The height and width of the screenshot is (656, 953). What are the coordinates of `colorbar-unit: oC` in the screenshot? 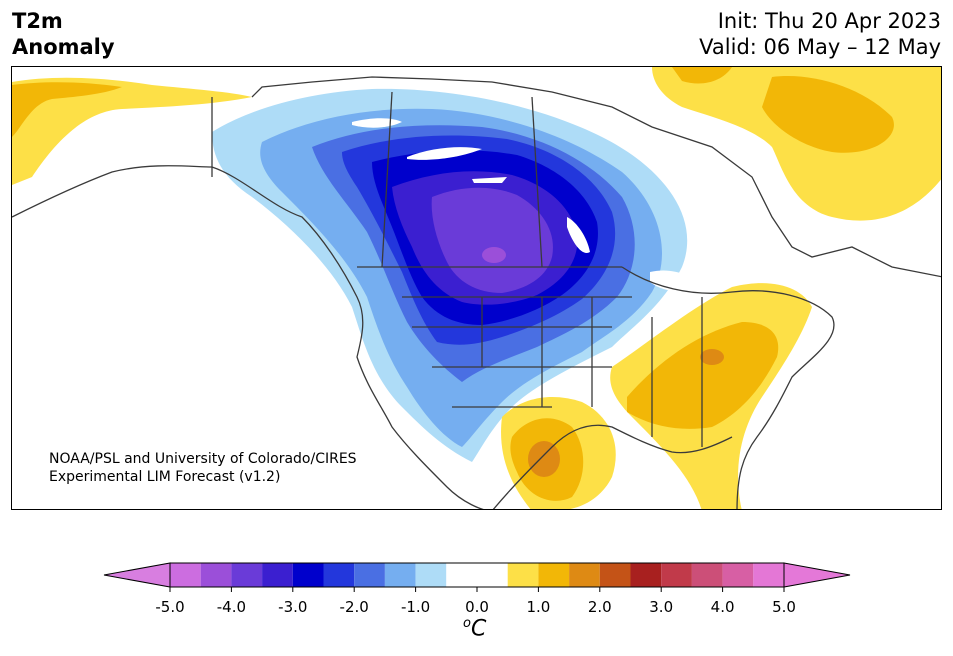 It's located at (474, 628).